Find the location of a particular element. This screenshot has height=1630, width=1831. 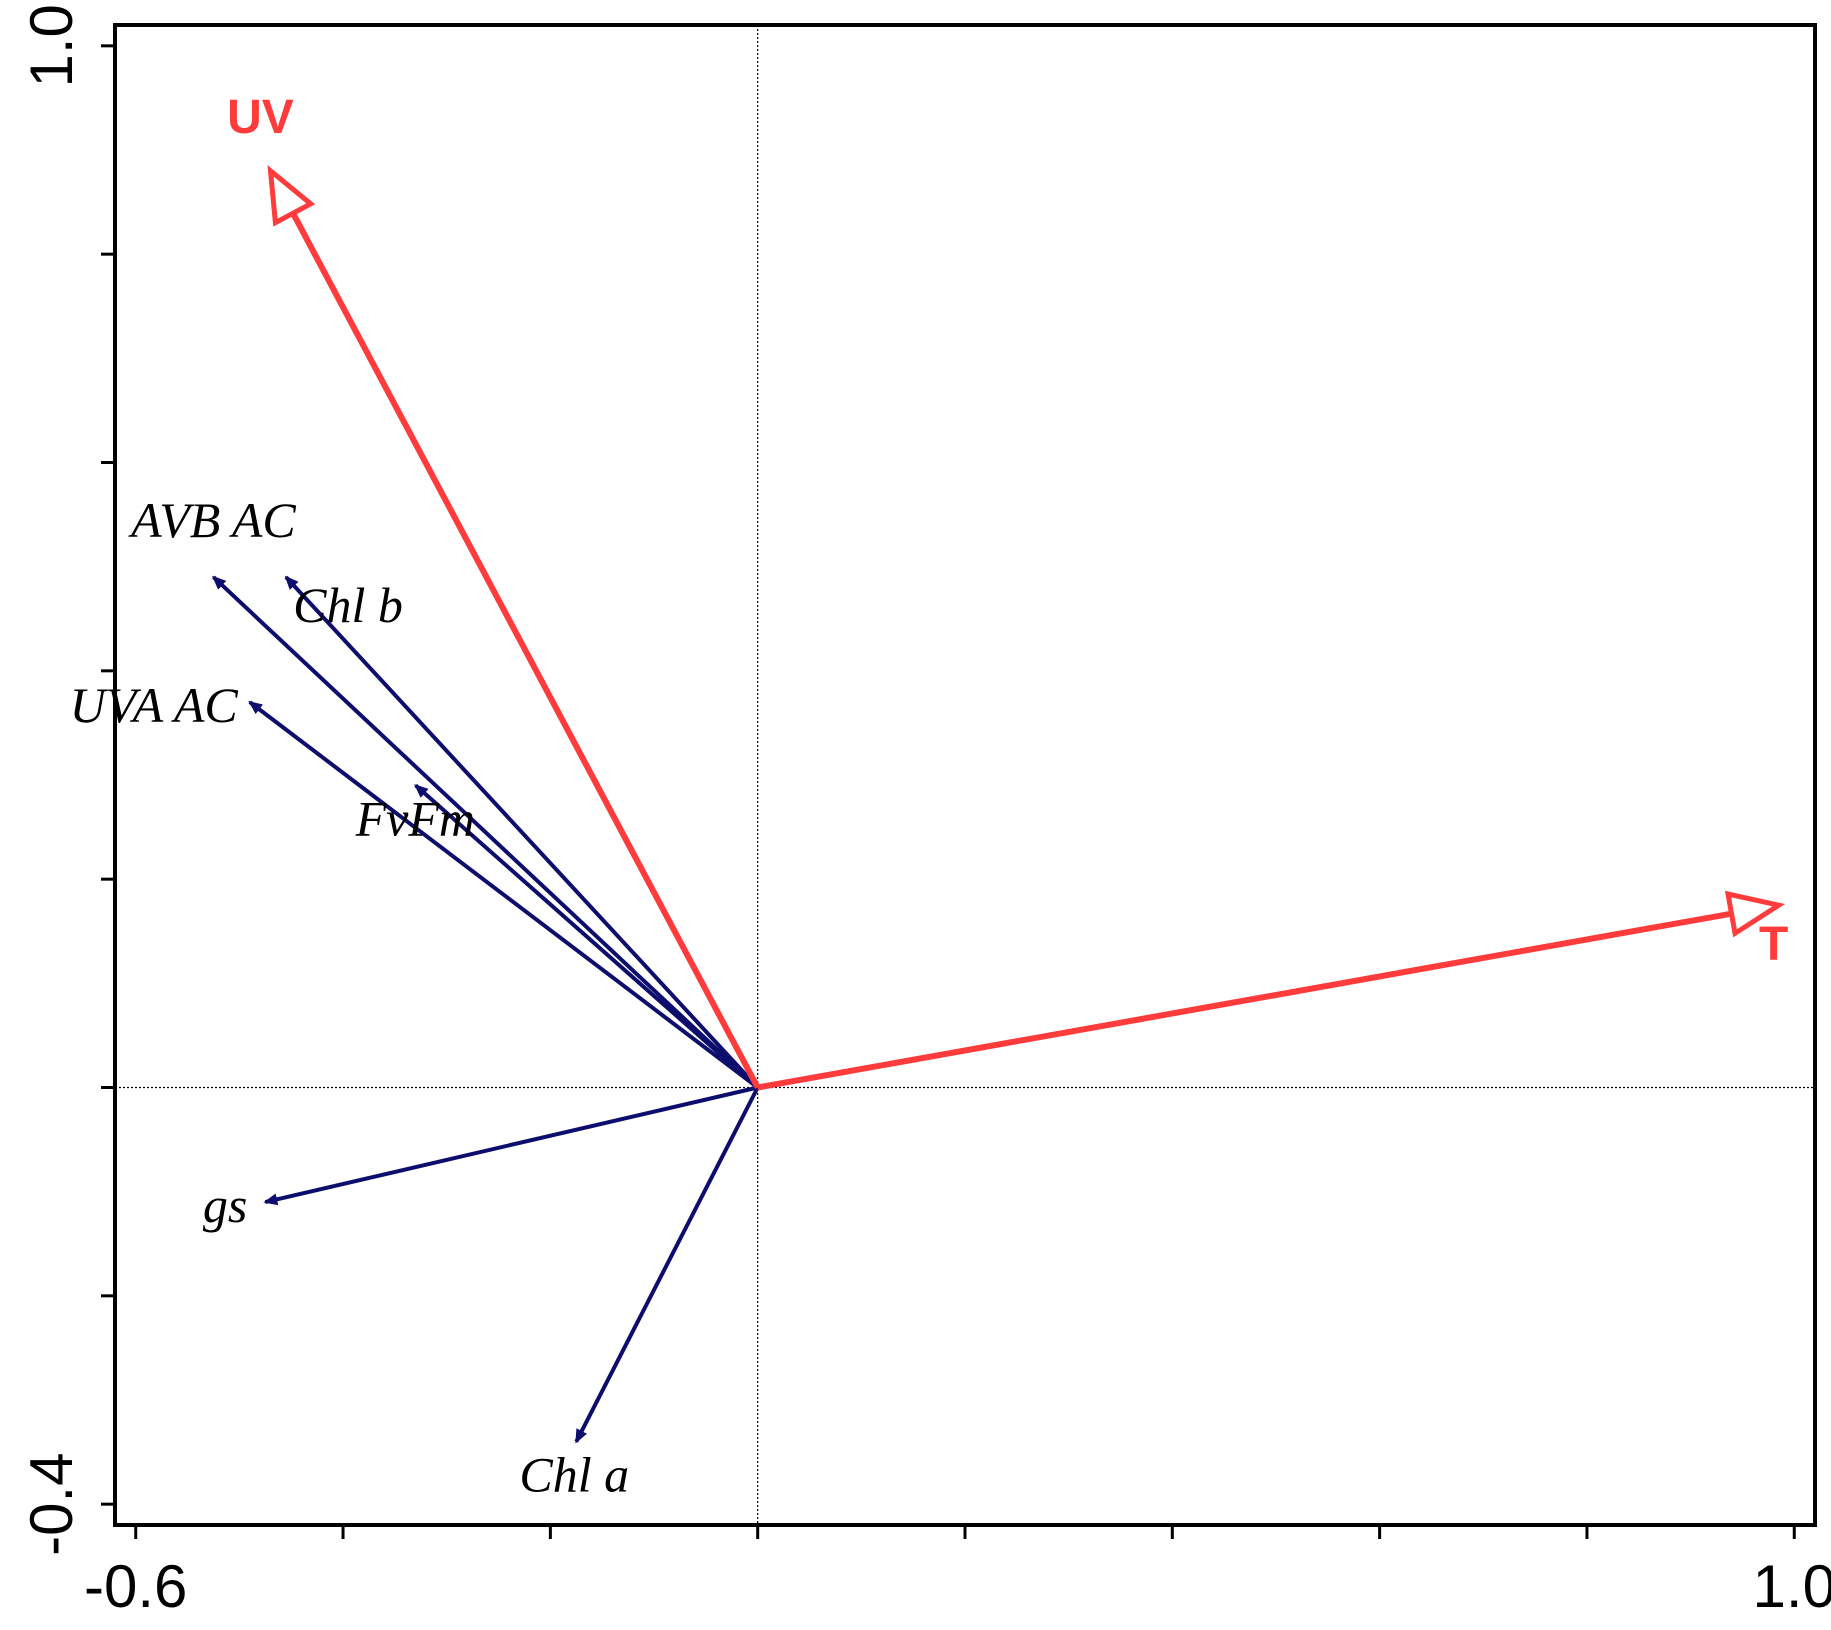

vector-label-uva-ac: UVA AC is located at coordinates (154, 705).